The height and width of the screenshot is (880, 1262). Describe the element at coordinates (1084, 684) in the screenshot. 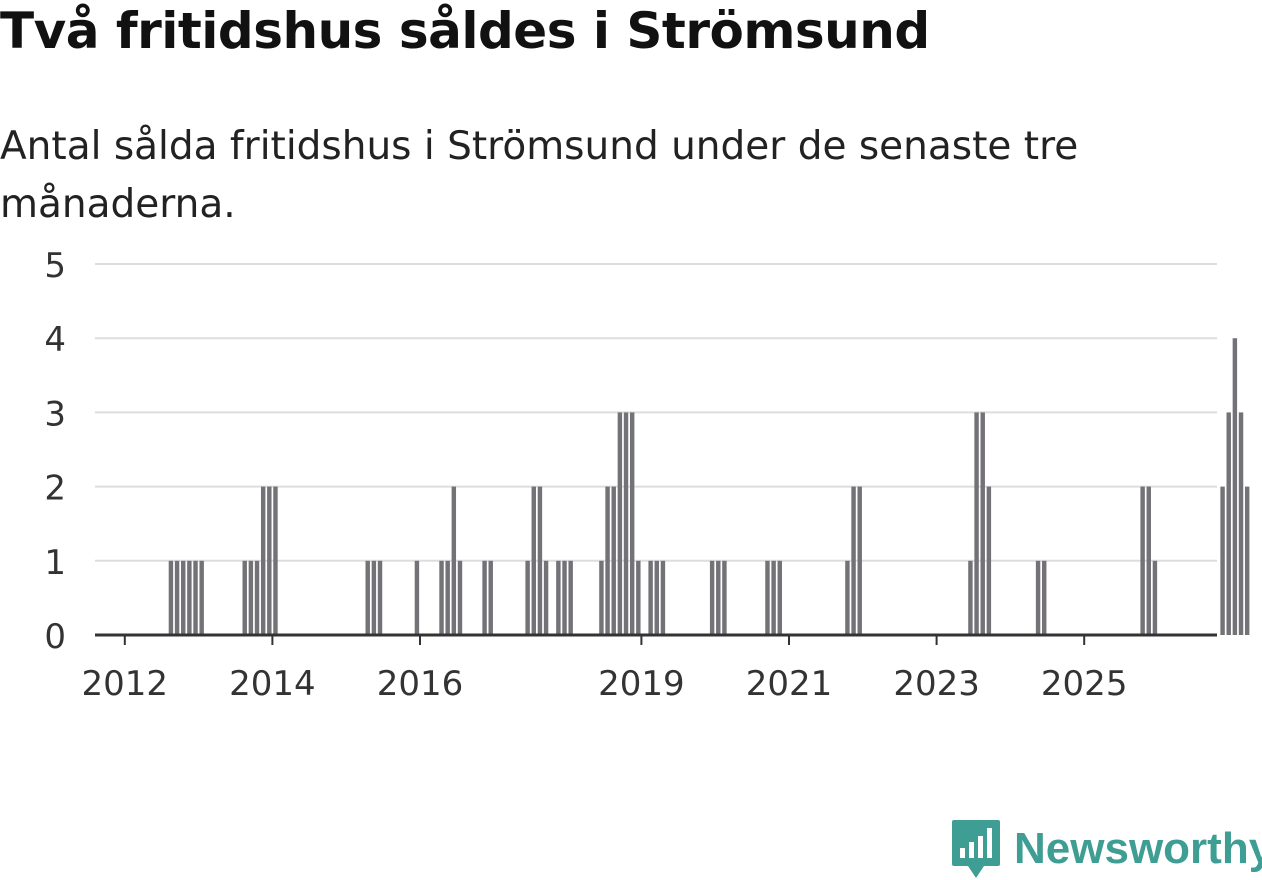

I see `x-tick-label: 2025` at that location.